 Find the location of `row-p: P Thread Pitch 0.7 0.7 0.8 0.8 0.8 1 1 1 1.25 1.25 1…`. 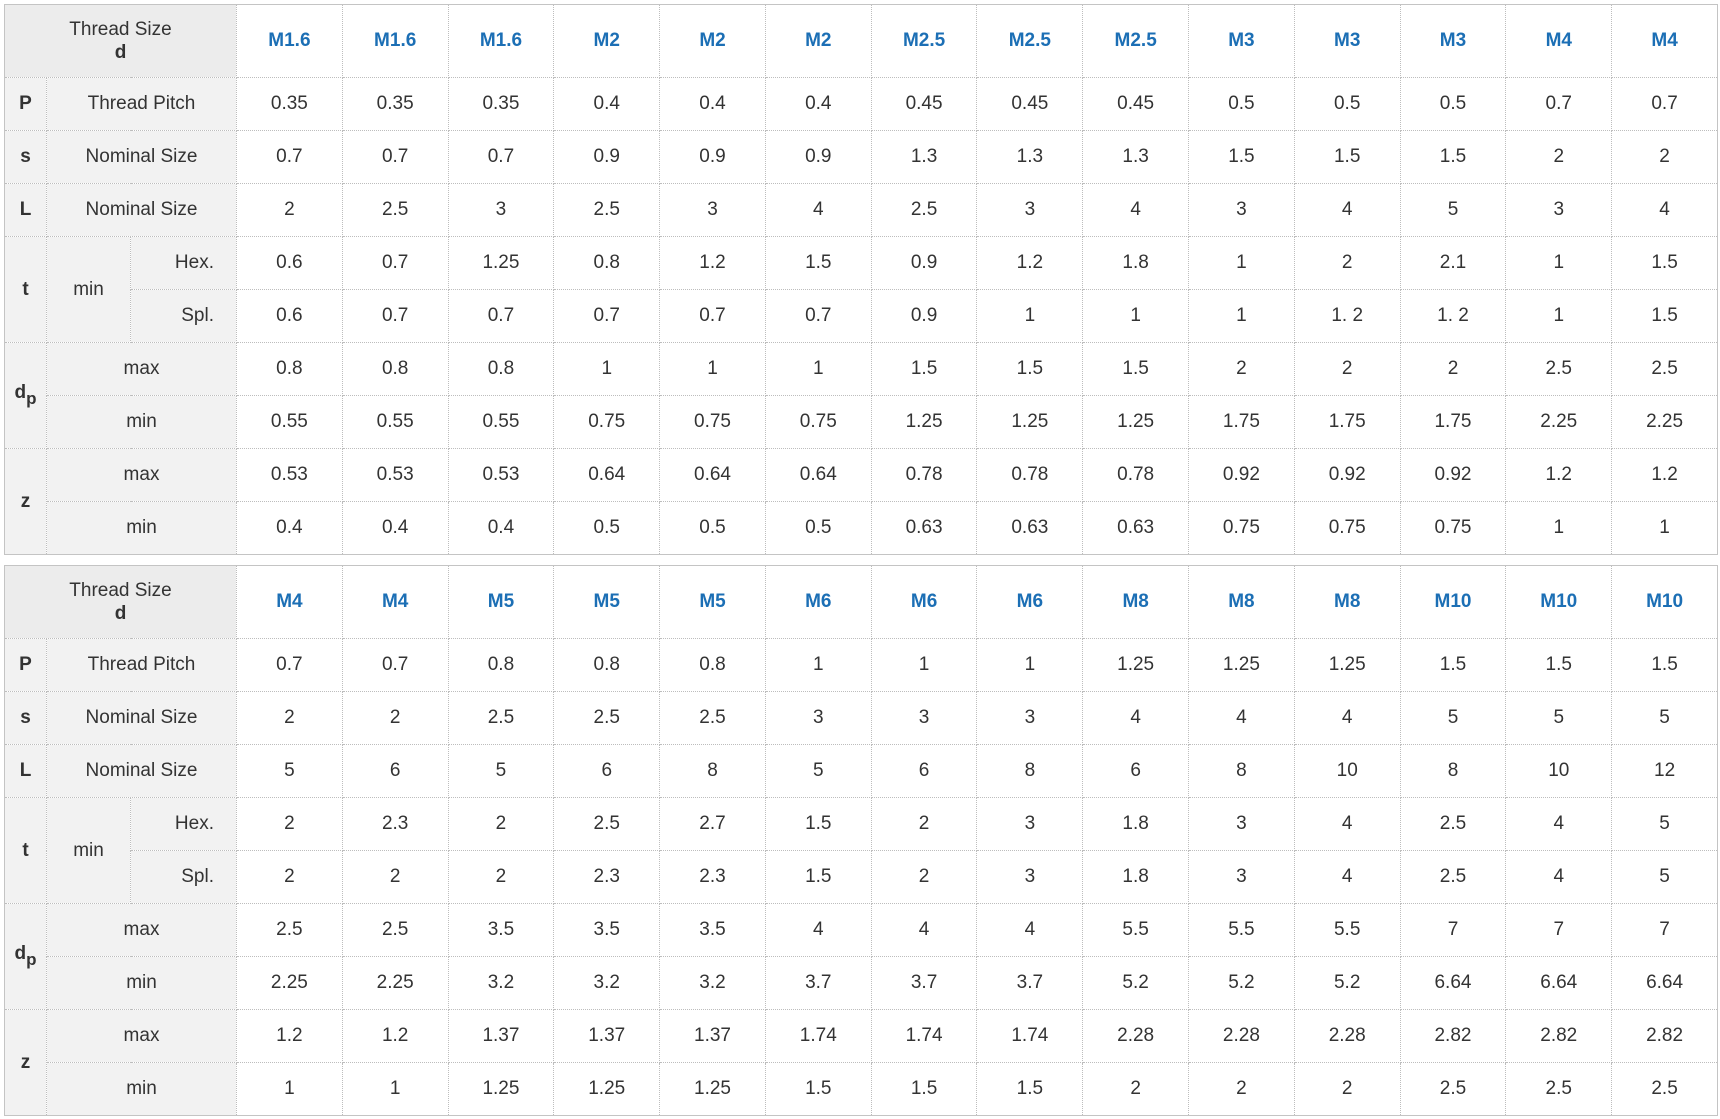

row-p: P Thread Pitch 0.7 0.7 0.8 0.8 0.8 1 1 1 1.25 1.25 1… is located at coordinates (861, 665).